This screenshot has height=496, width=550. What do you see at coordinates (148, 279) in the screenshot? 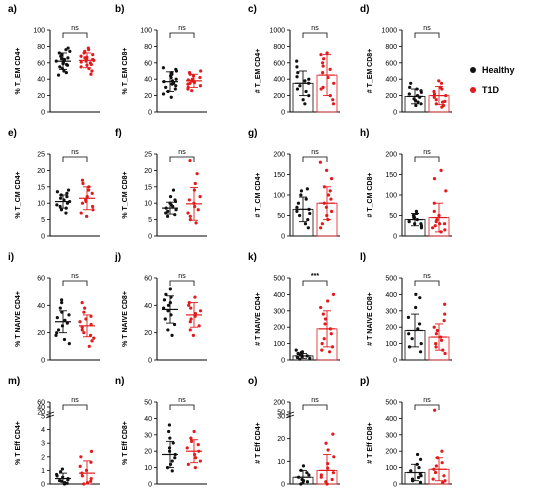
I see `y-tick-label: 60` at bounding box center [148, 279].